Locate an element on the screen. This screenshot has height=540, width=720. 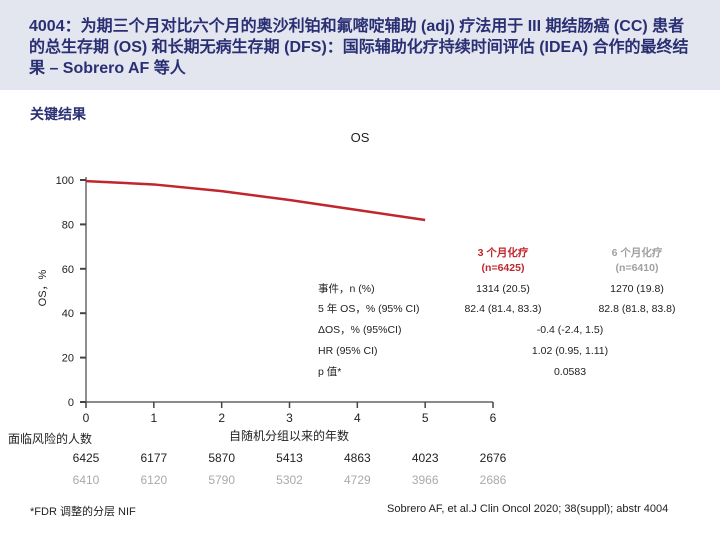
arm6-n: (n=6410) is located at coordinates (637, 268).